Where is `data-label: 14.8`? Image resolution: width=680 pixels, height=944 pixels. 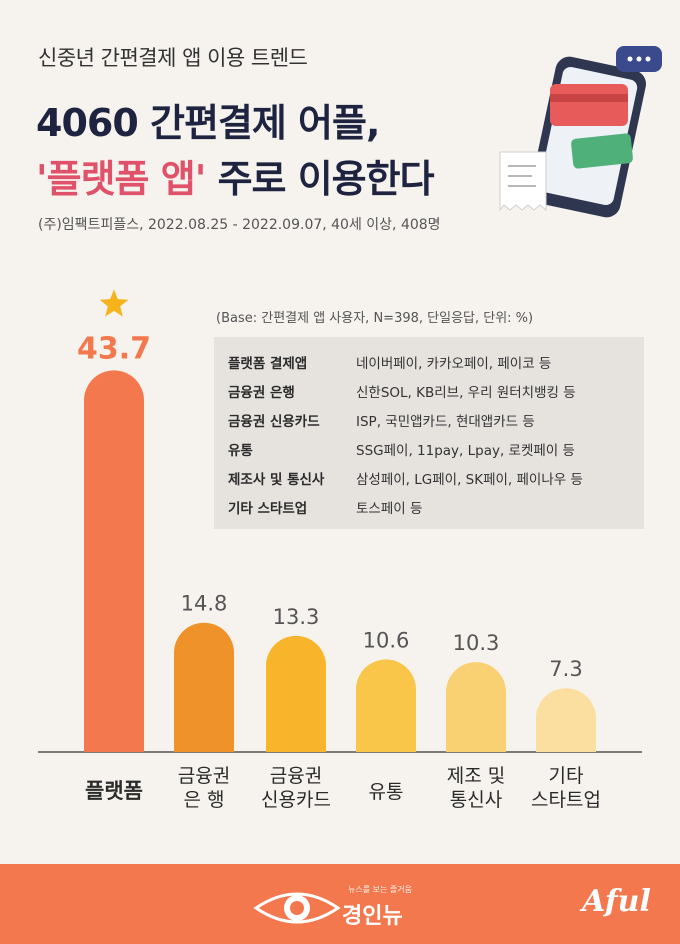
data-label: 14.8 is located at coordinates (204, 604).